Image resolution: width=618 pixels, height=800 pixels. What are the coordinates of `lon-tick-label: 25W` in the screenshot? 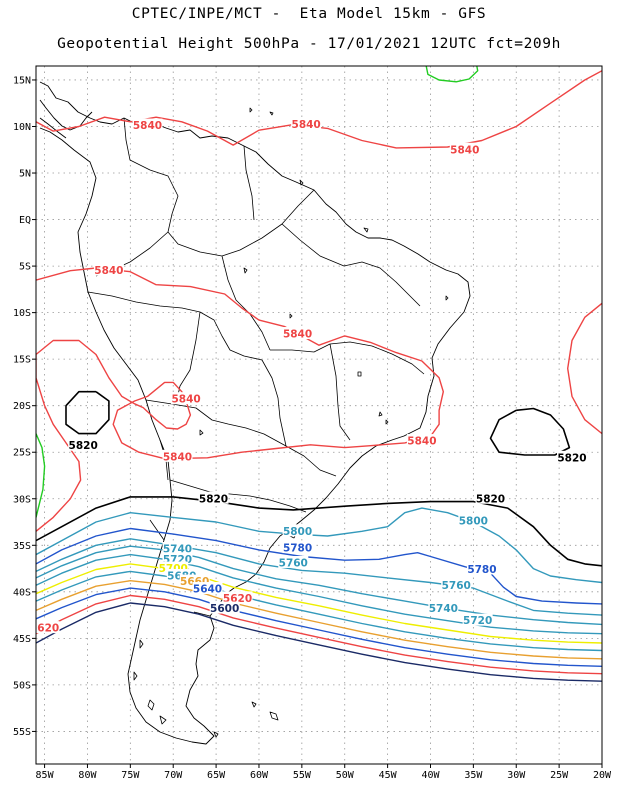 It's located at (559, 775).